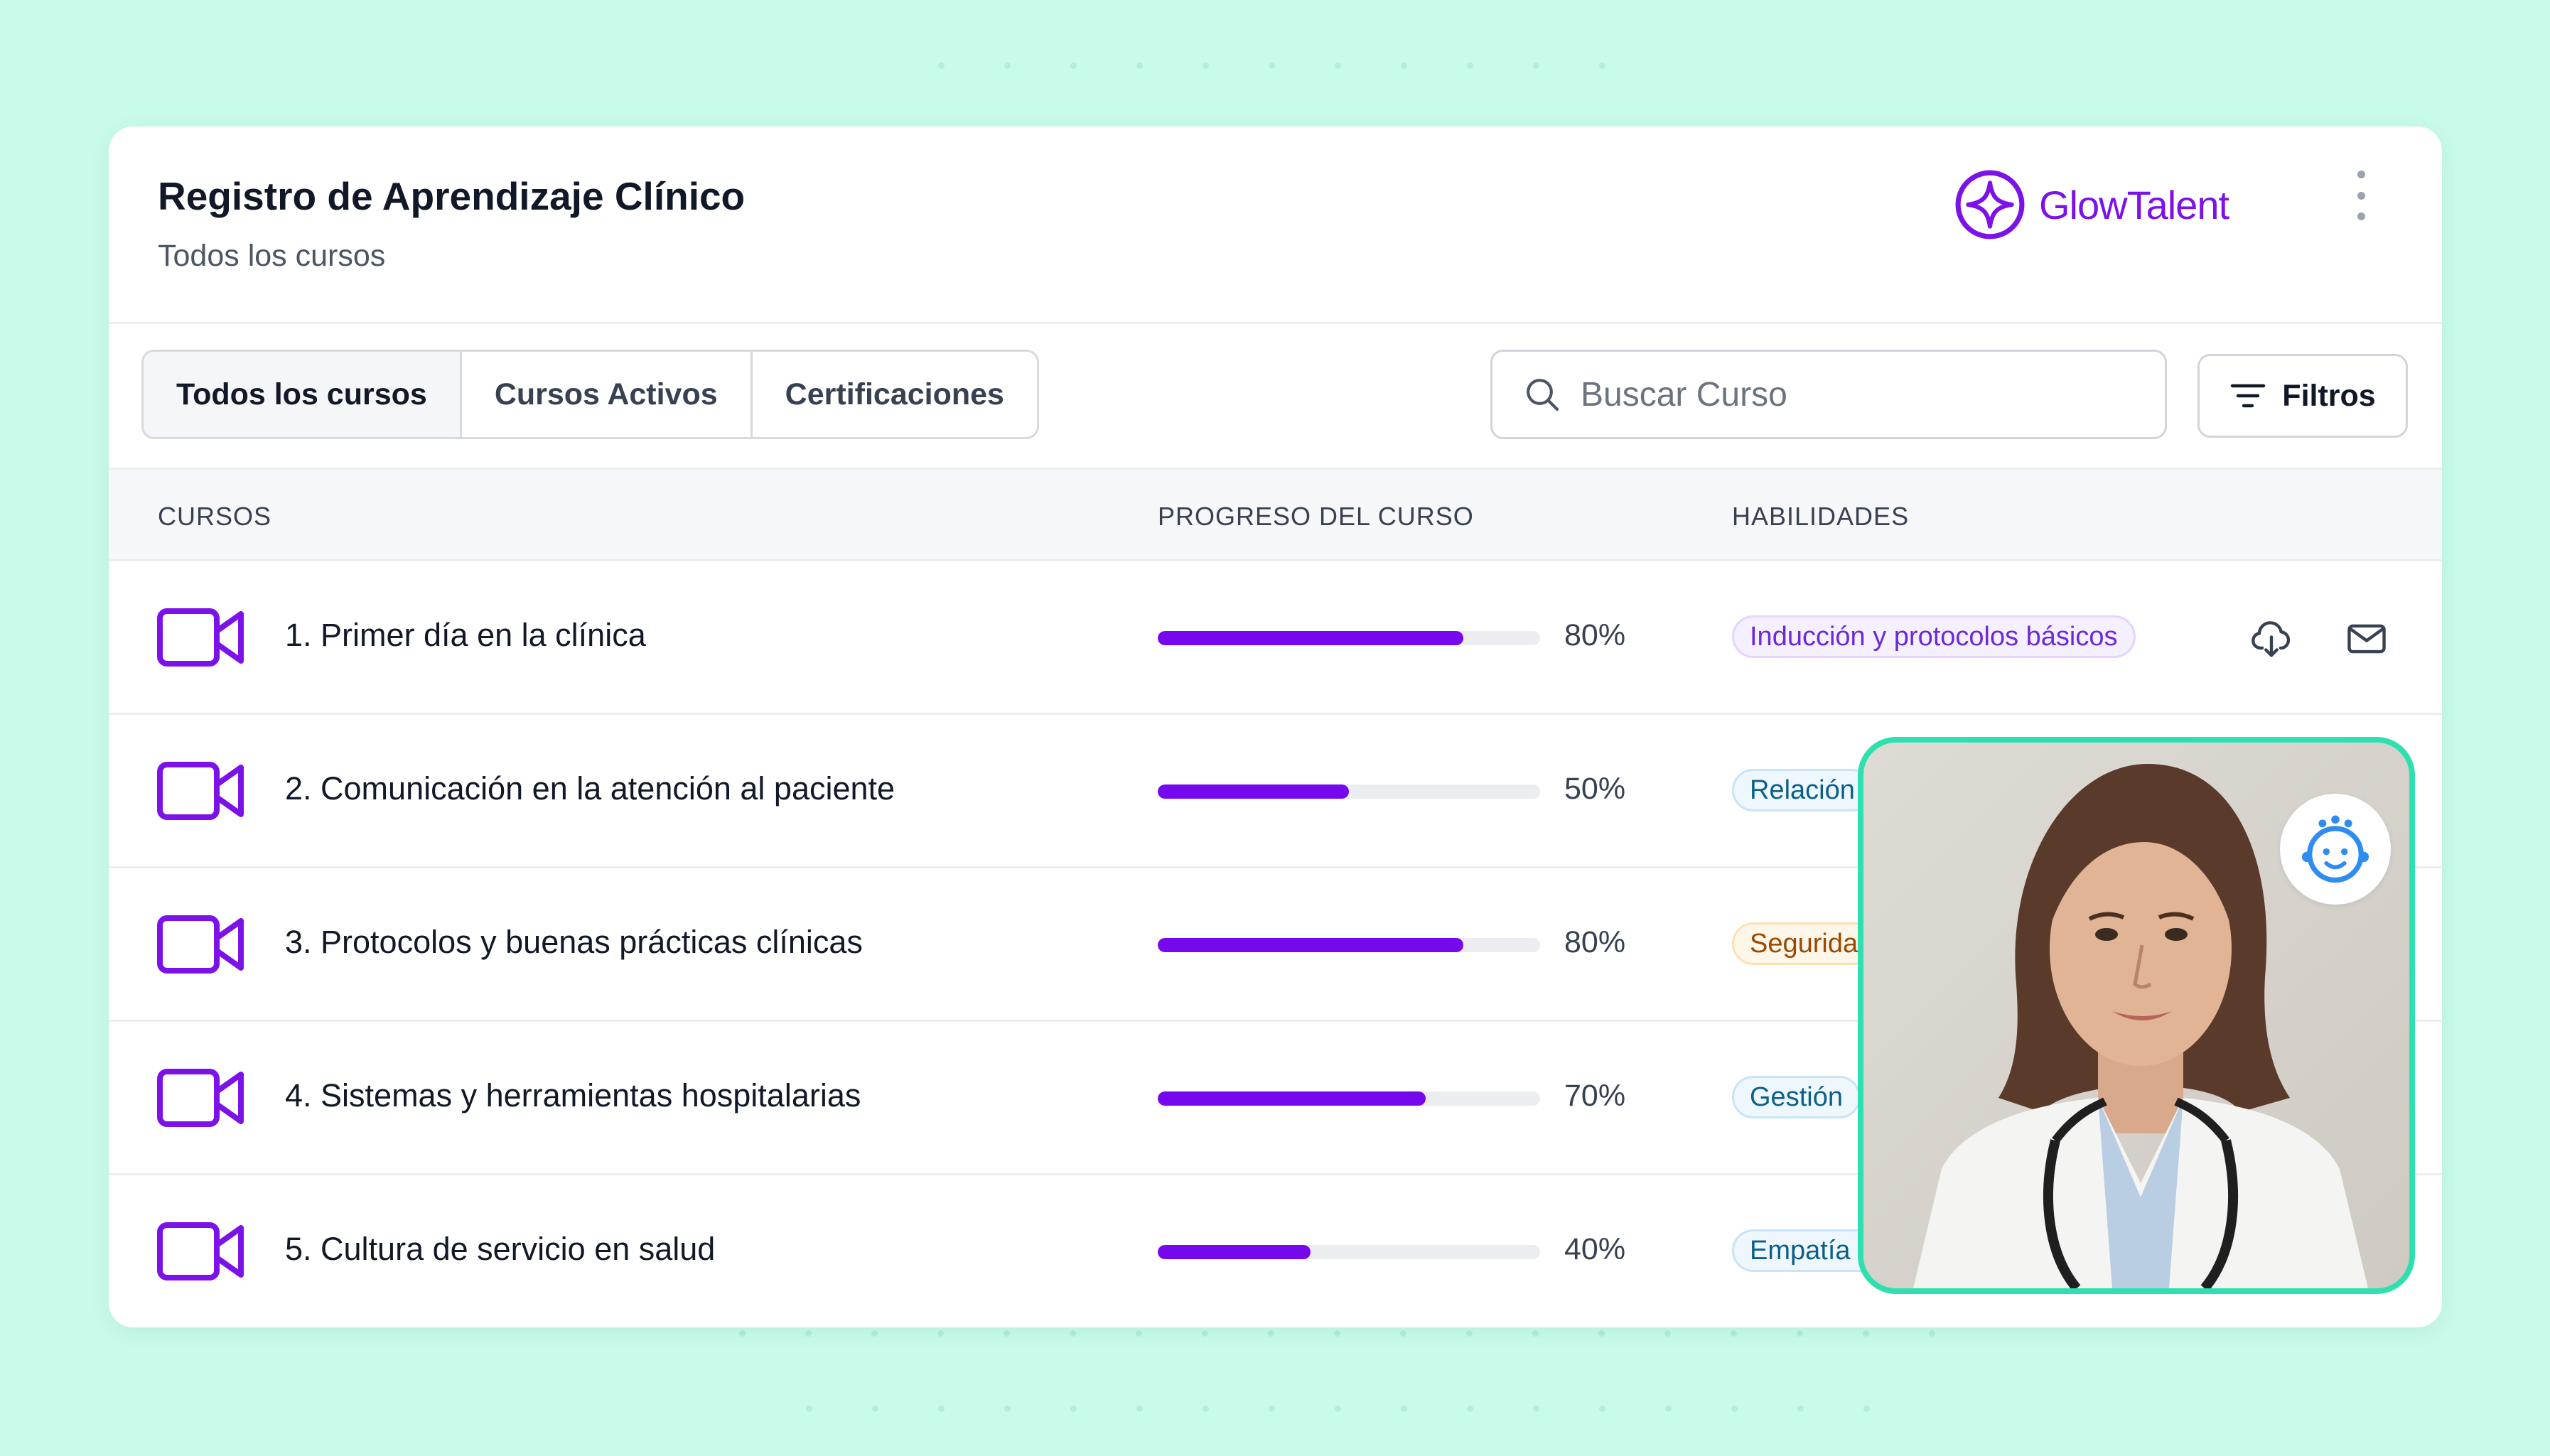 The height and width of the screenshot is (1456, 2550). What do you see at coordinates (1337, 1334) in the screenshot?
I see `decorative-dots-bottom` at bounding box center [1337, 1334].